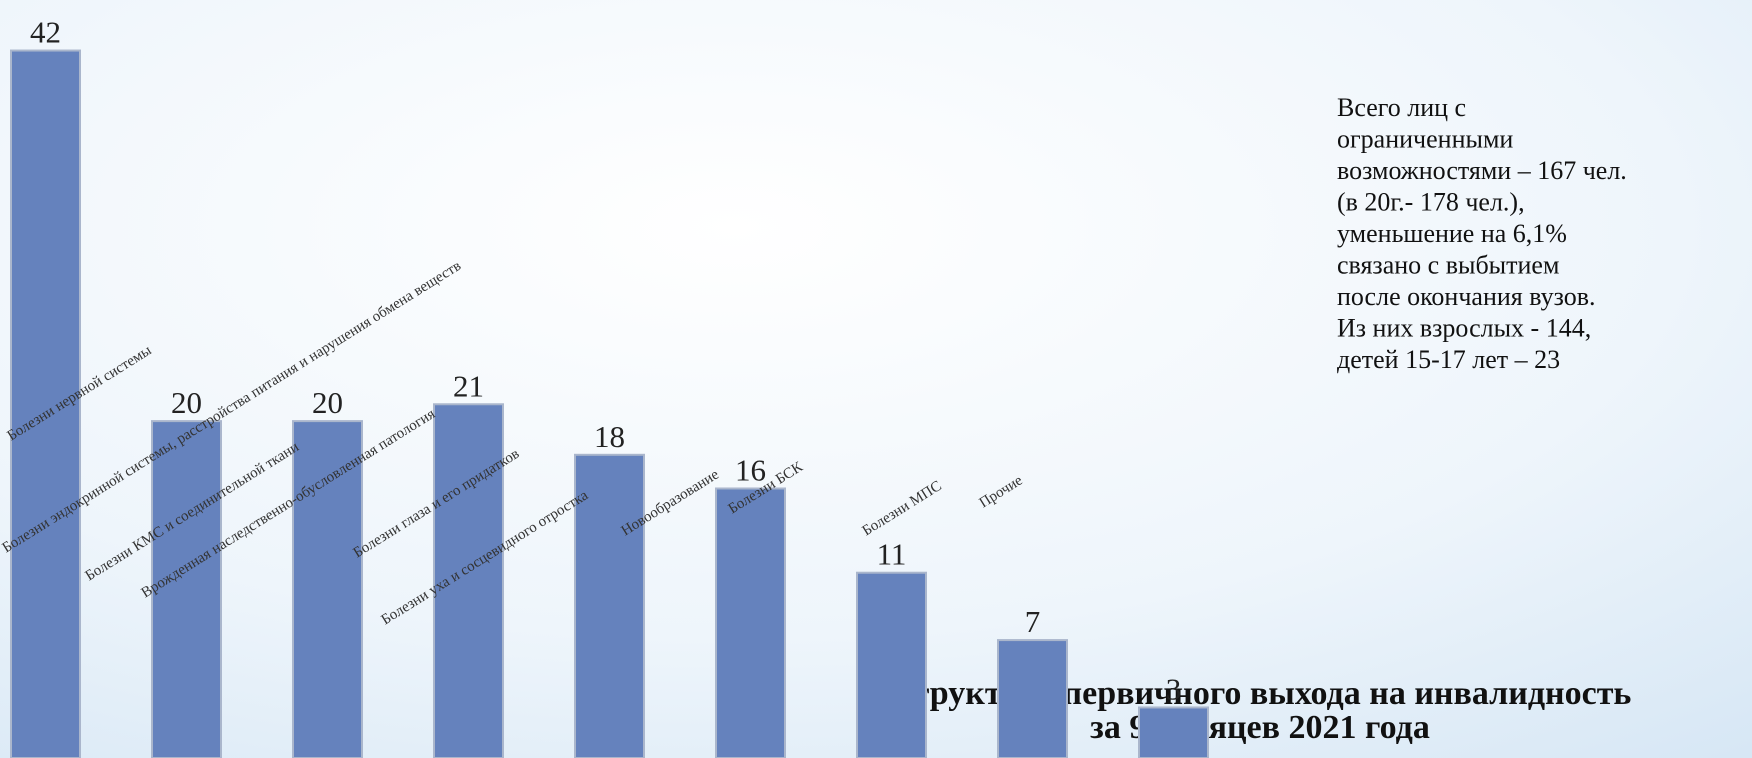 This screenshot has width=1752, height=758. Describe the element at coordinates (1482, 170) in the screenshot. I see `note-line: возможностями – 167 чел.` at that location.